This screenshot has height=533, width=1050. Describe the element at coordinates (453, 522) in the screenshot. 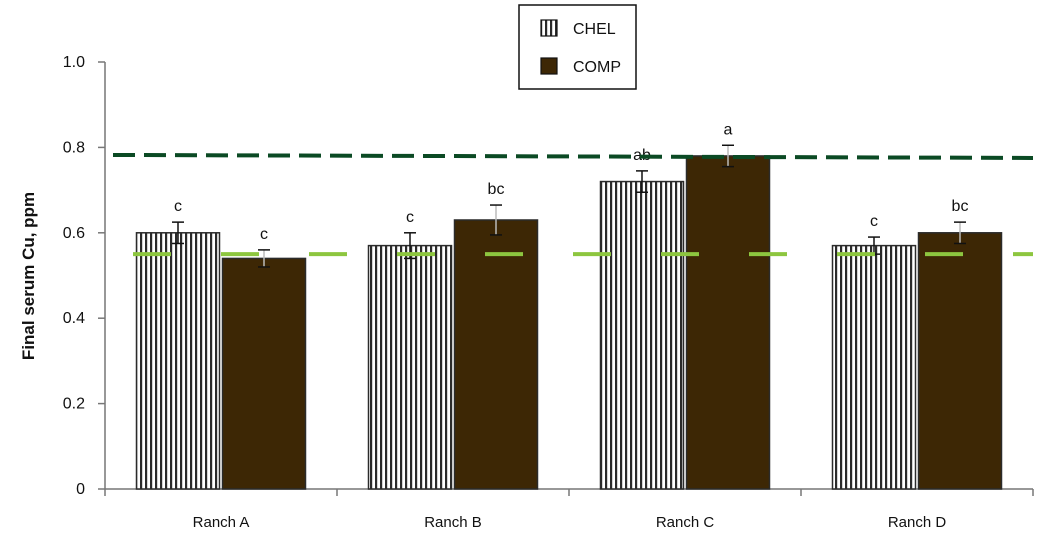

I see `x-category-label: Ranch B` at that location.